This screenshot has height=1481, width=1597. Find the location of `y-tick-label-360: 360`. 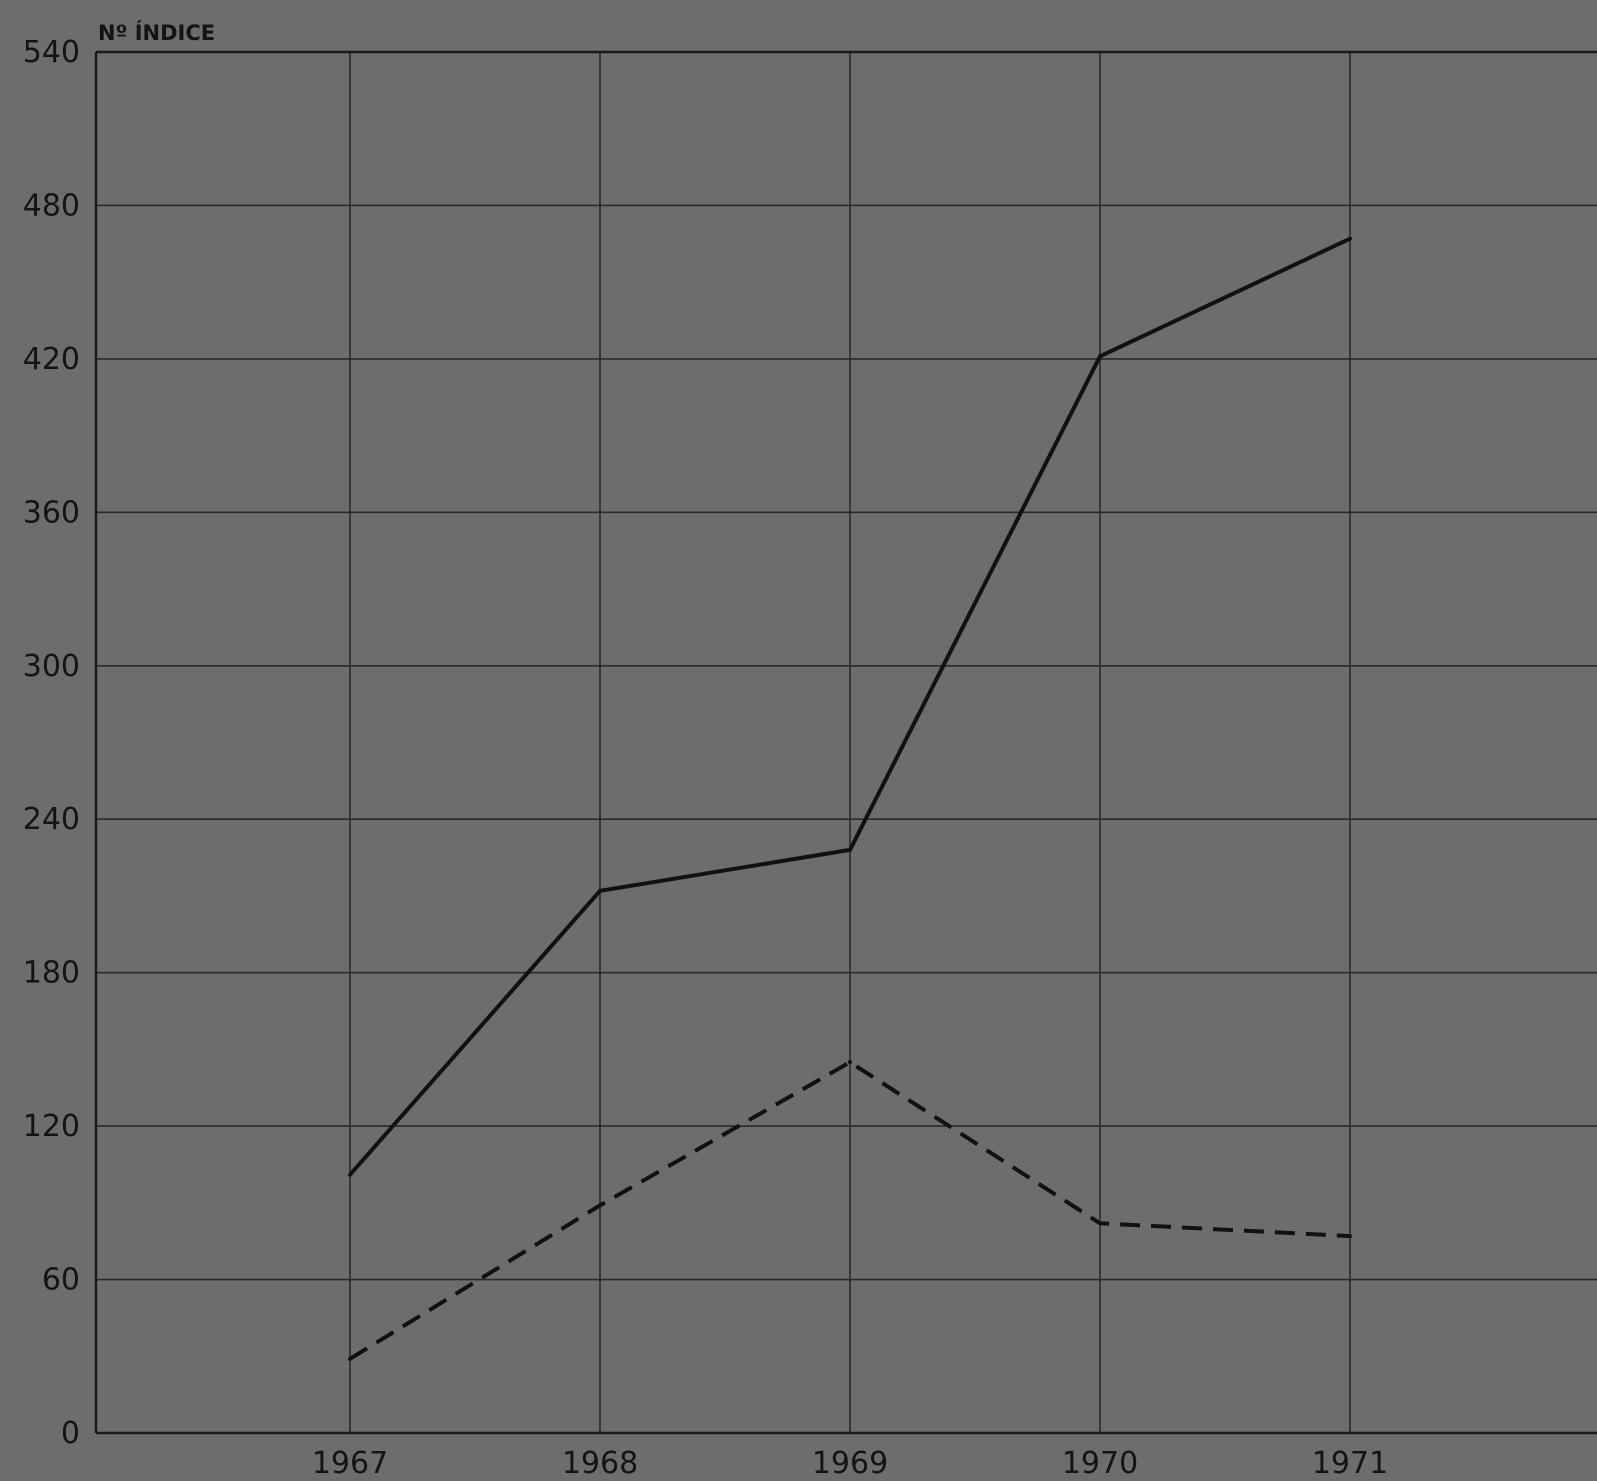

y-tick-label-360: 360 is located at coordinates (51, 512).